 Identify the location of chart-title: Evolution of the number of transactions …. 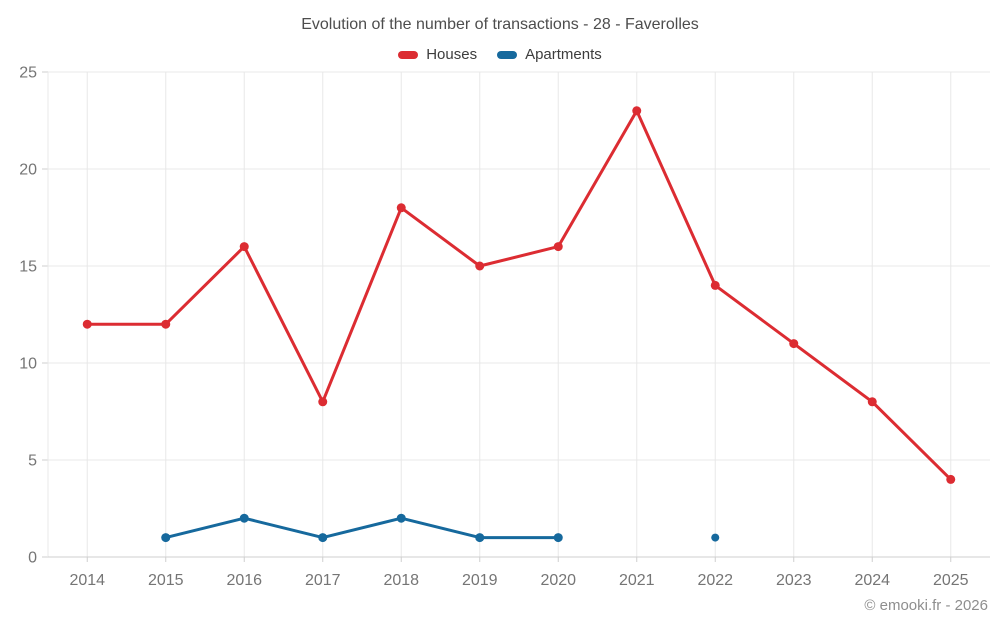
(500, 24).